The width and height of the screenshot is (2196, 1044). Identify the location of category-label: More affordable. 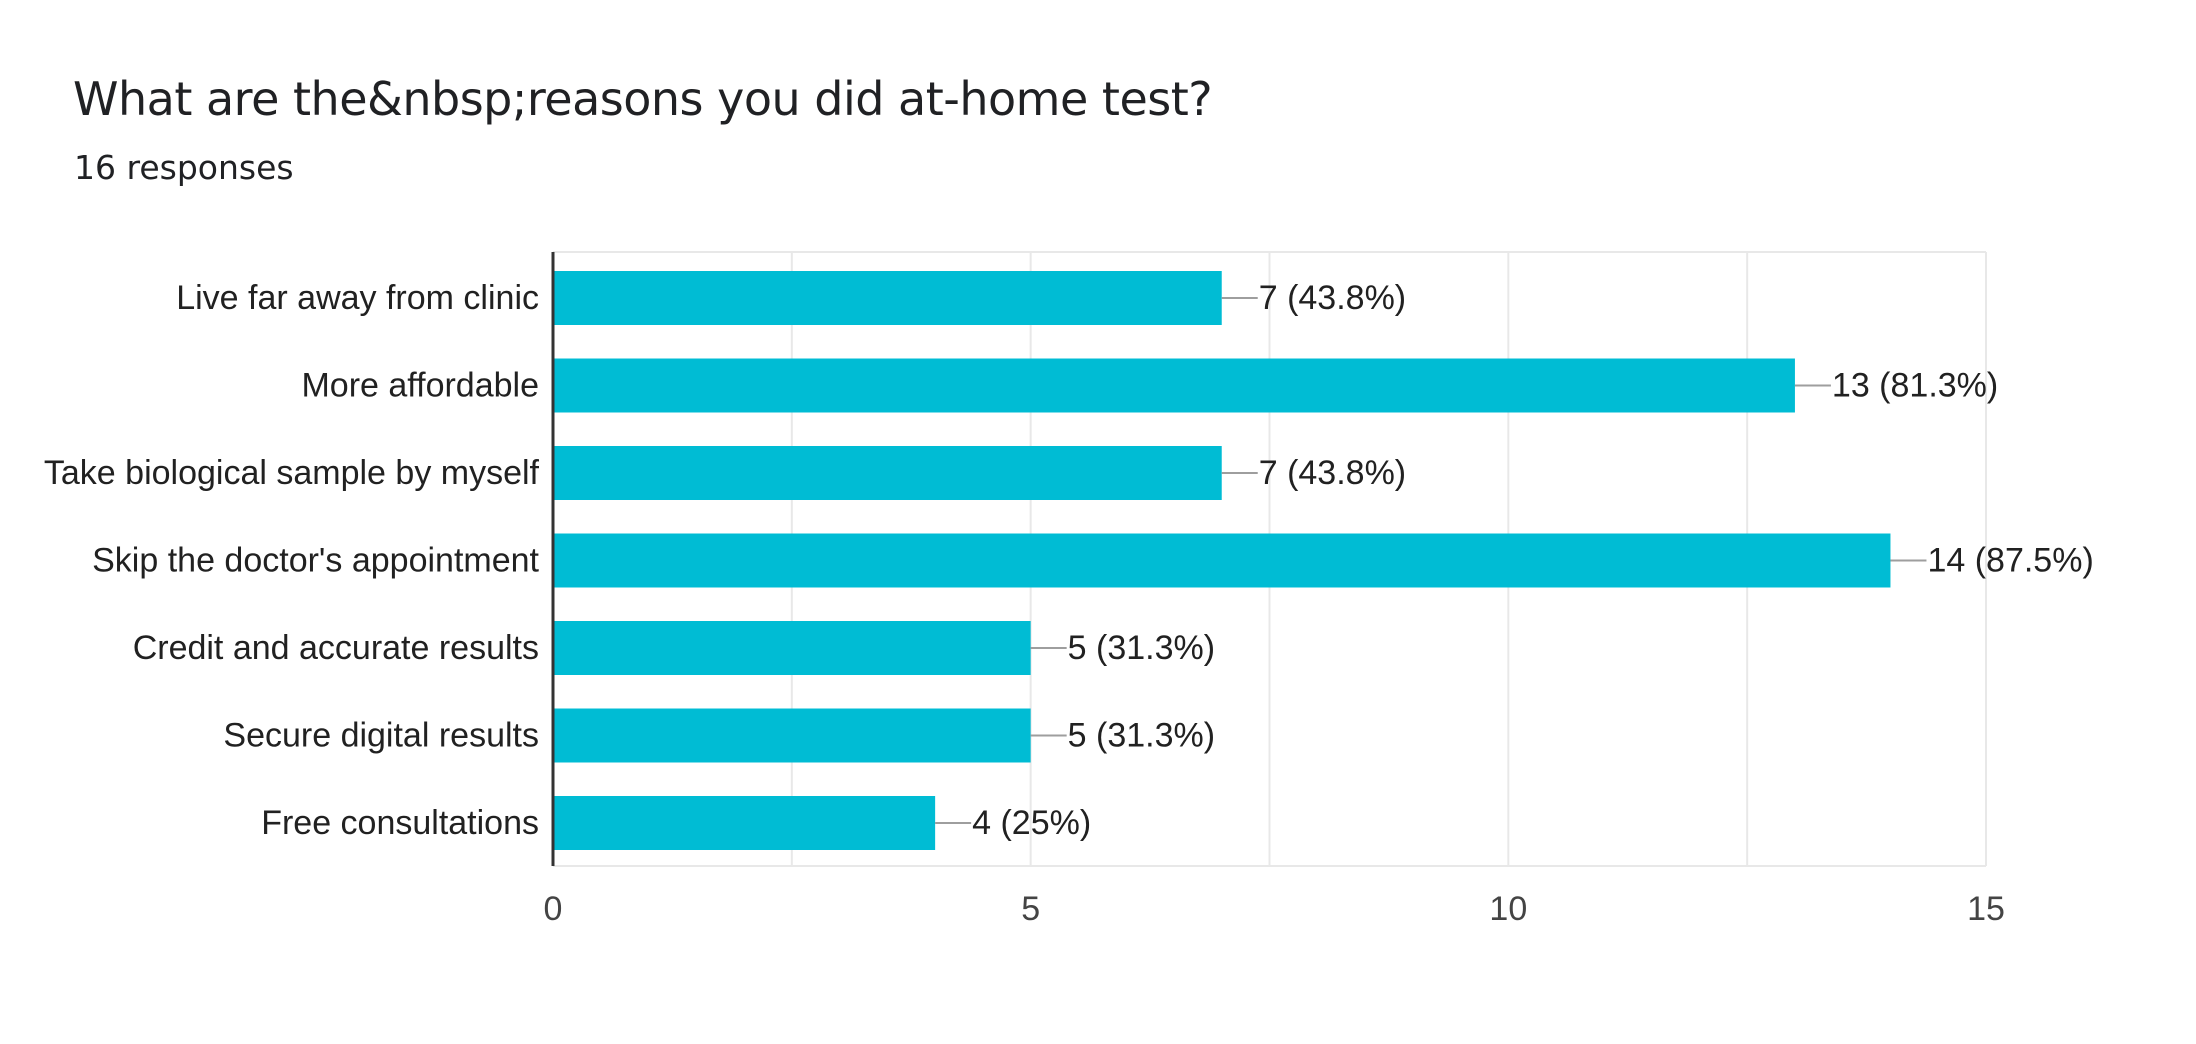
(420, 386).